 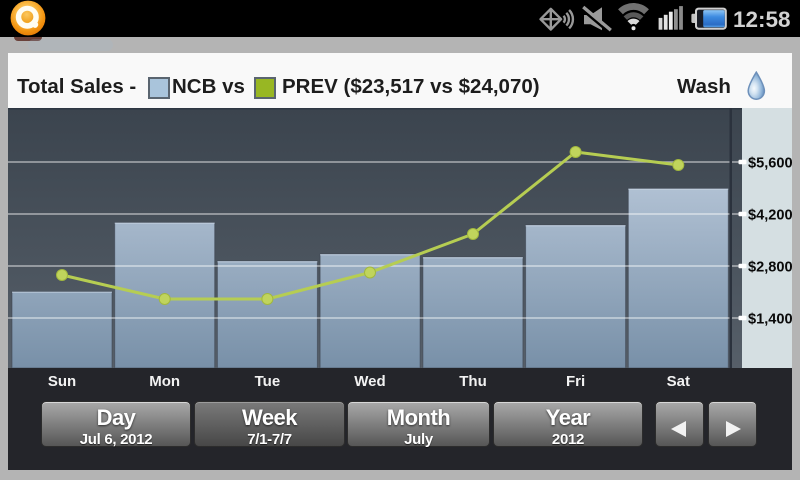 I want to click on svg-text: $2,800, so click(x=770, y=268).